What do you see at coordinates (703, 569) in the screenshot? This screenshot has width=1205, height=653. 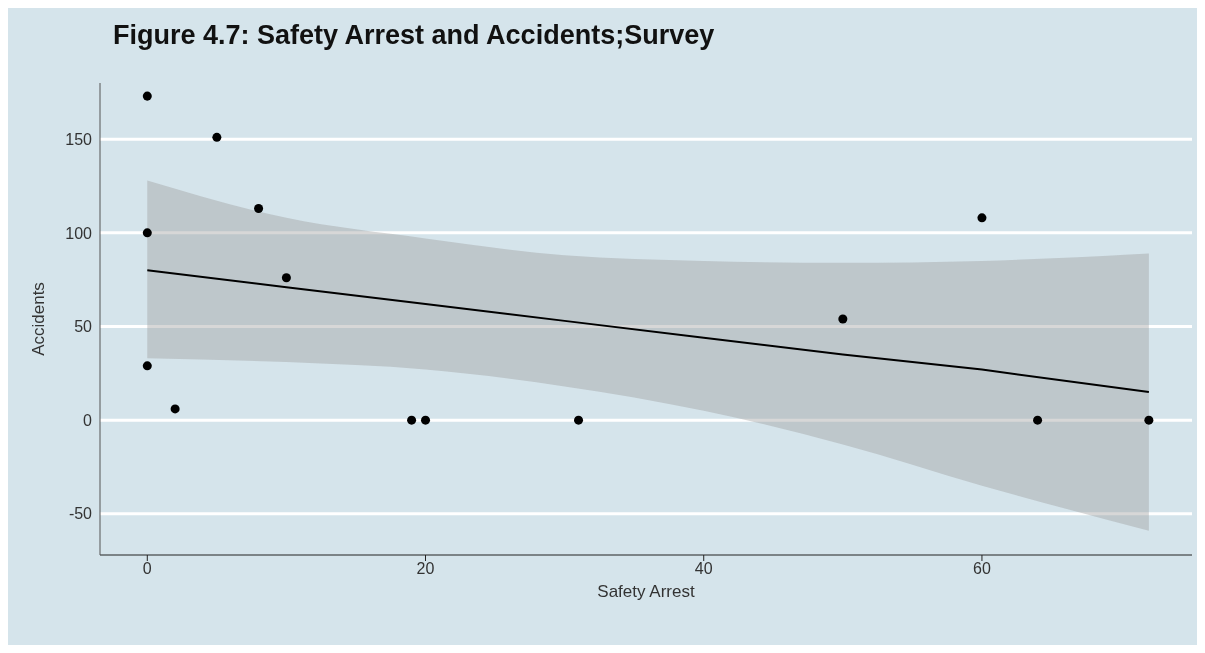 I see `x-tick-label: 40` at bounding box center [703, 569].